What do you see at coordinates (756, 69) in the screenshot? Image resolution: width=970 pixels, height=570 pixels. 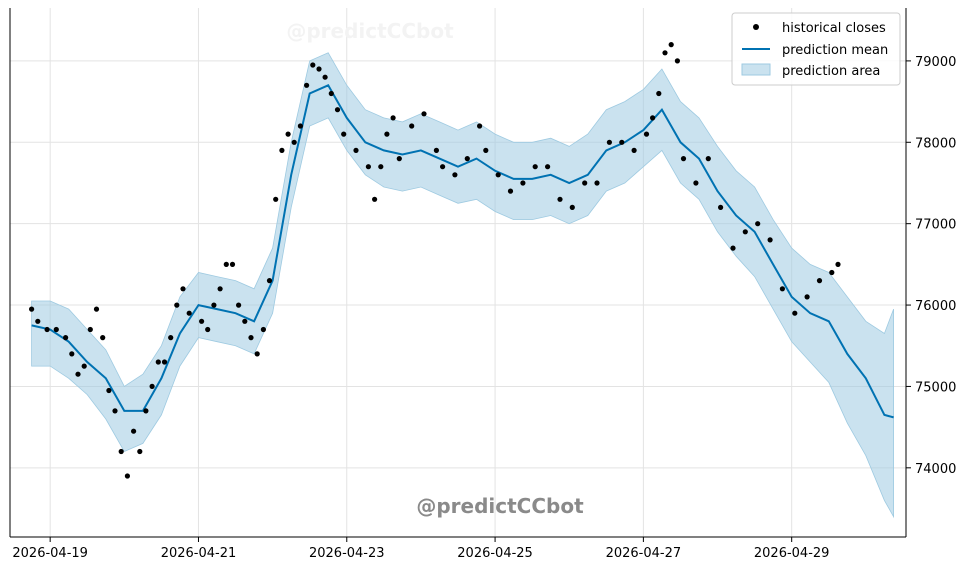 I see `legend-marker-area` at bounding box center [756, 69].